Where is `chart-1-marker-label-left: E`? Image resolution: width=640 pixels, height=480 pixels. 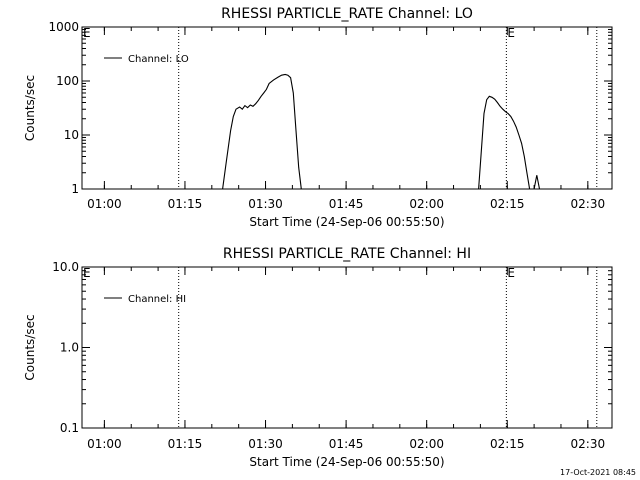
chart-1-marker-label-left: E is located at coordinates (87, 273).